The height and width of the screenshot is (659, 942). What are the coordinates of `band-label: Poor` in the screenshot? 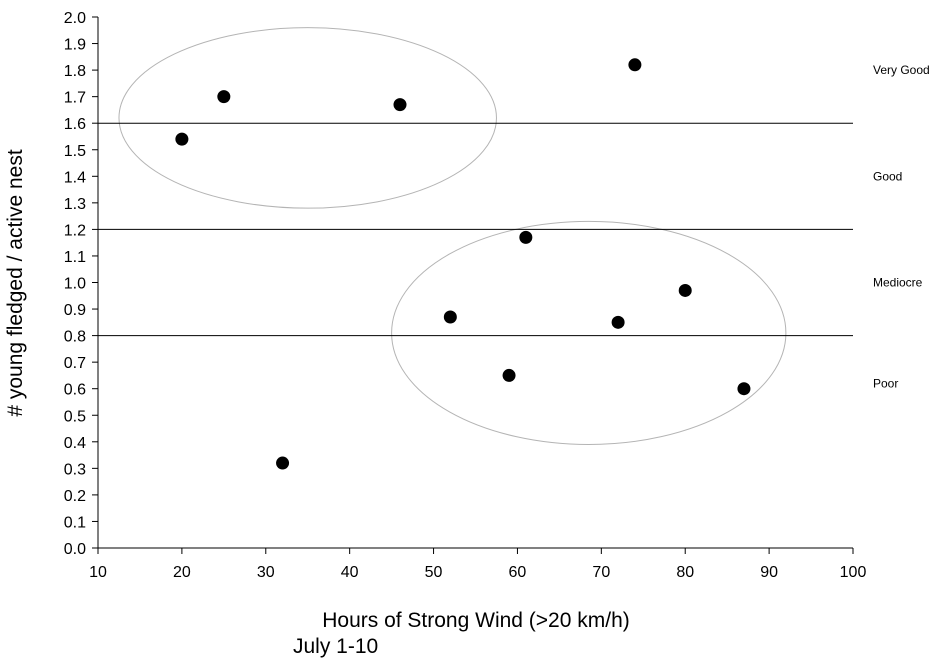 It's located at (885, 383).